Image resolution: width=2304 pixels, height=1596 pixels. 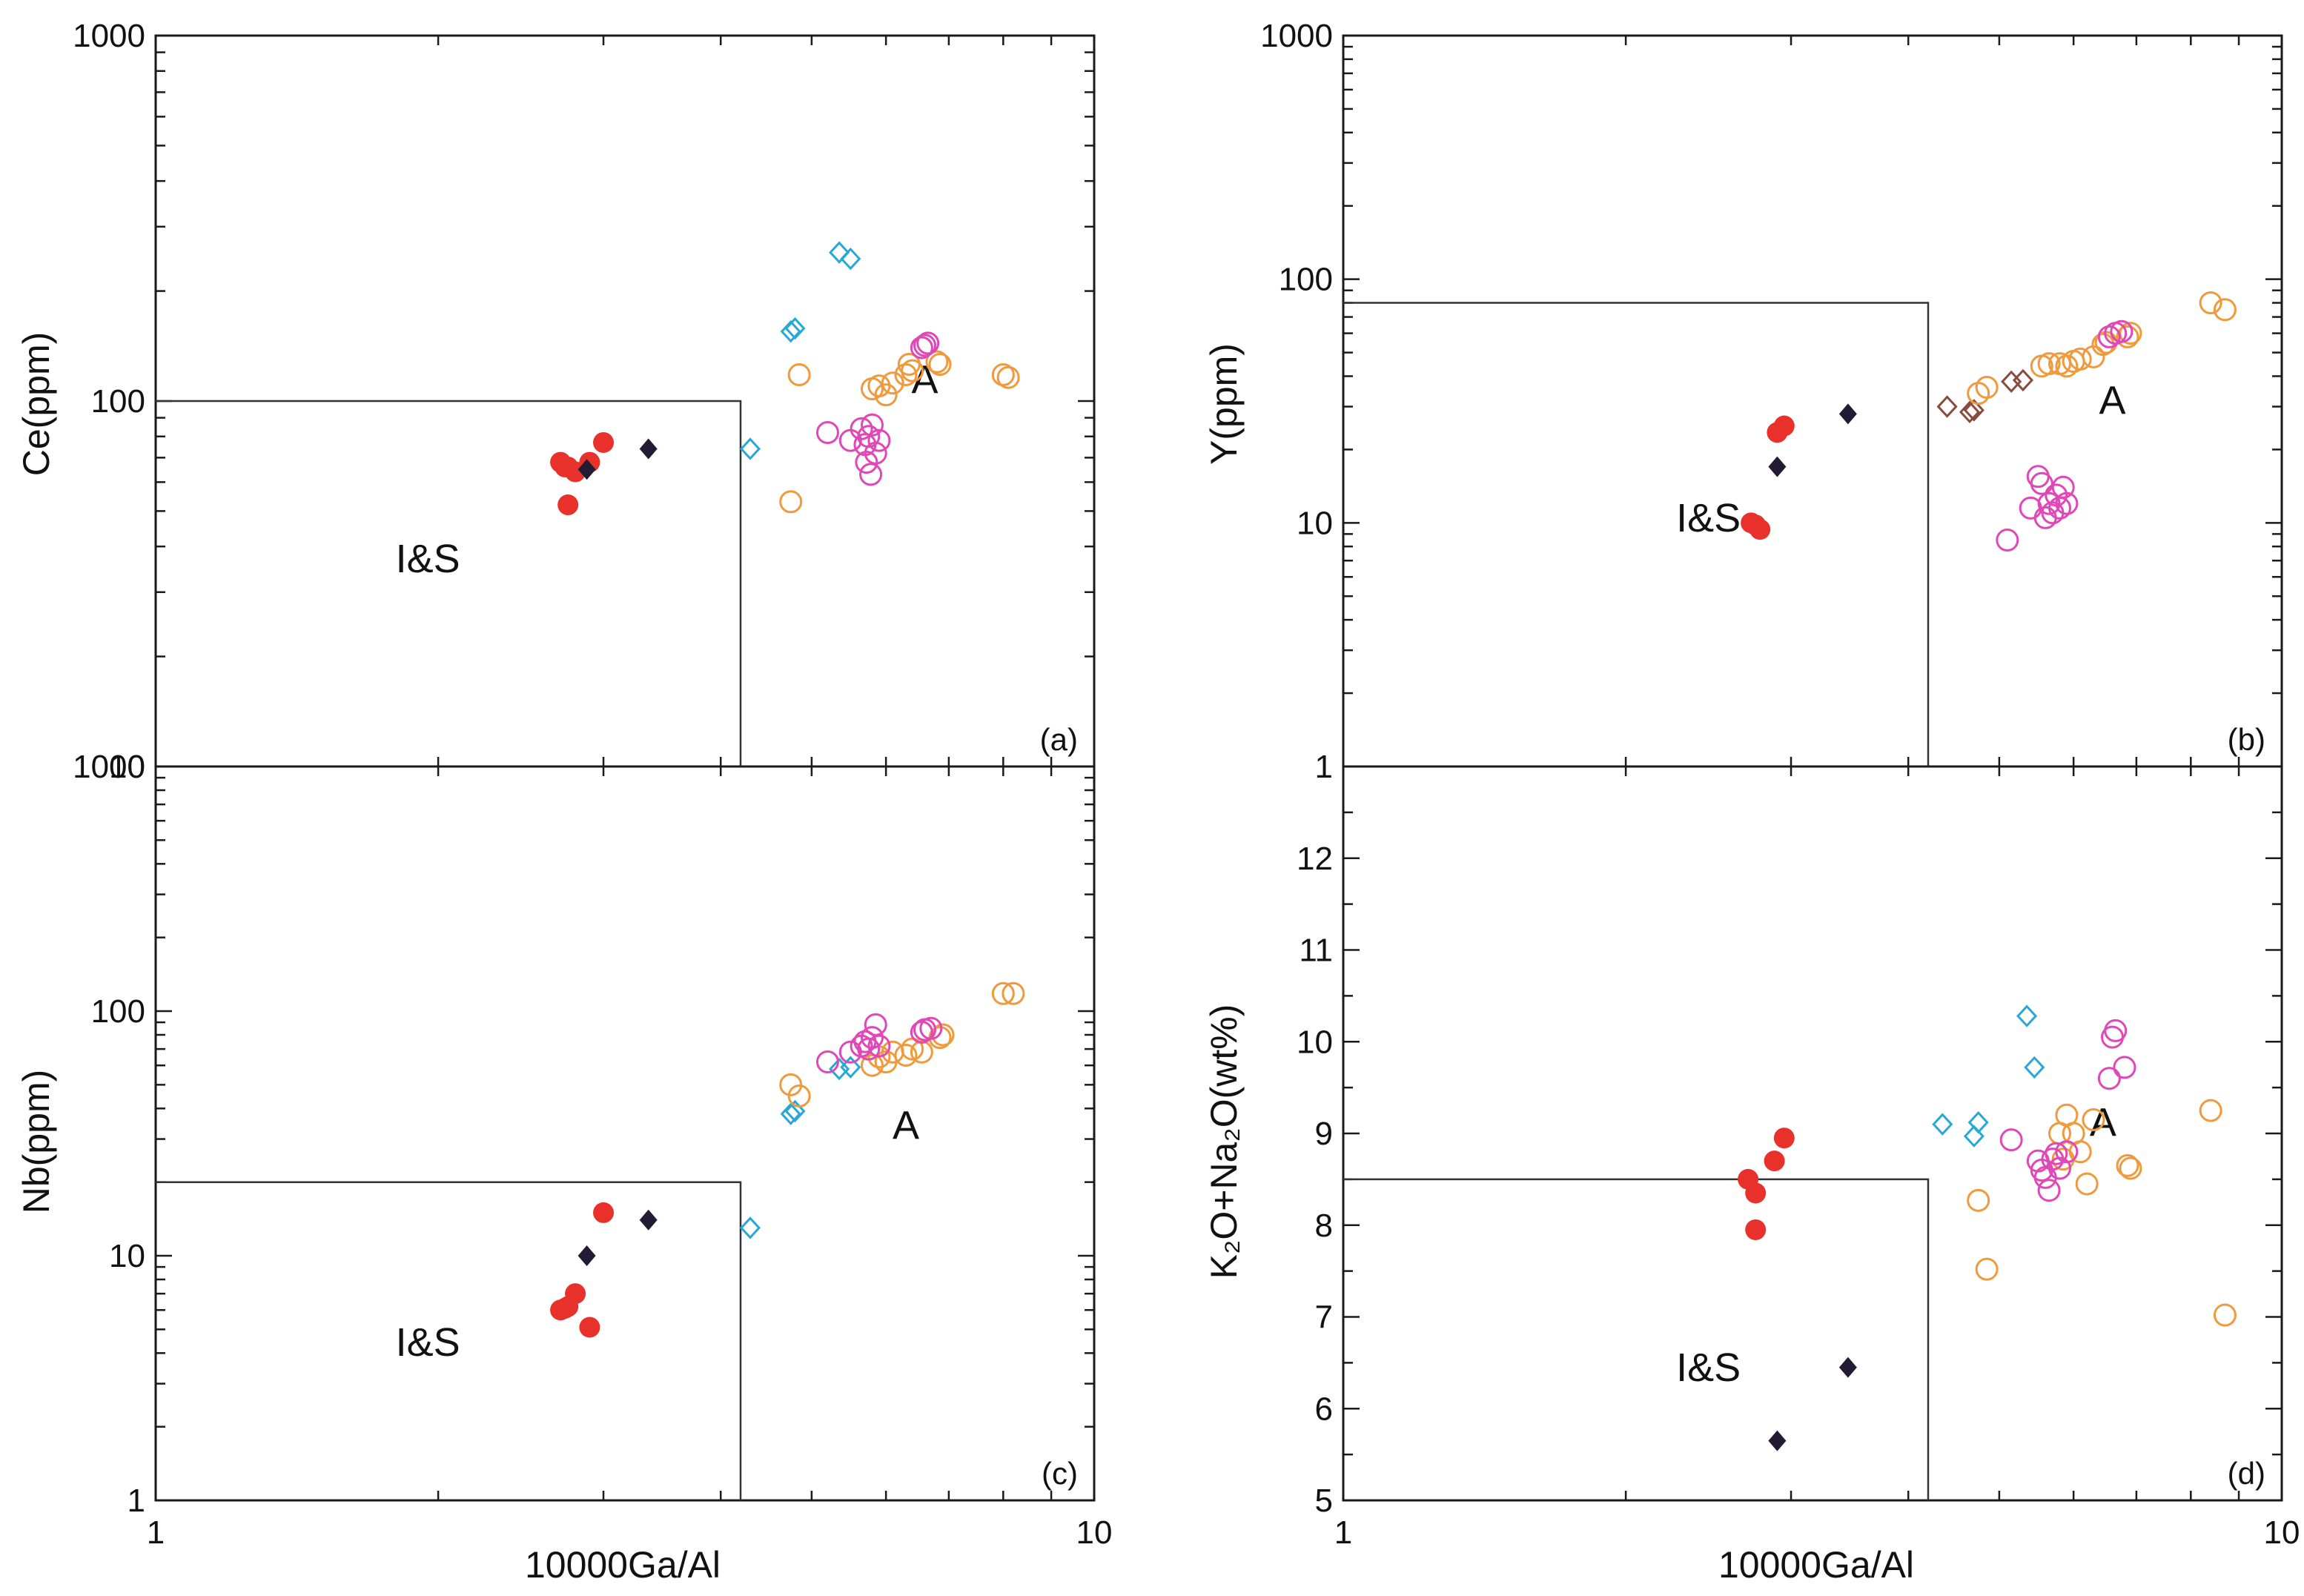 I want to click on ylabel-a: Ce(ppm), so click(x=36, y=404).